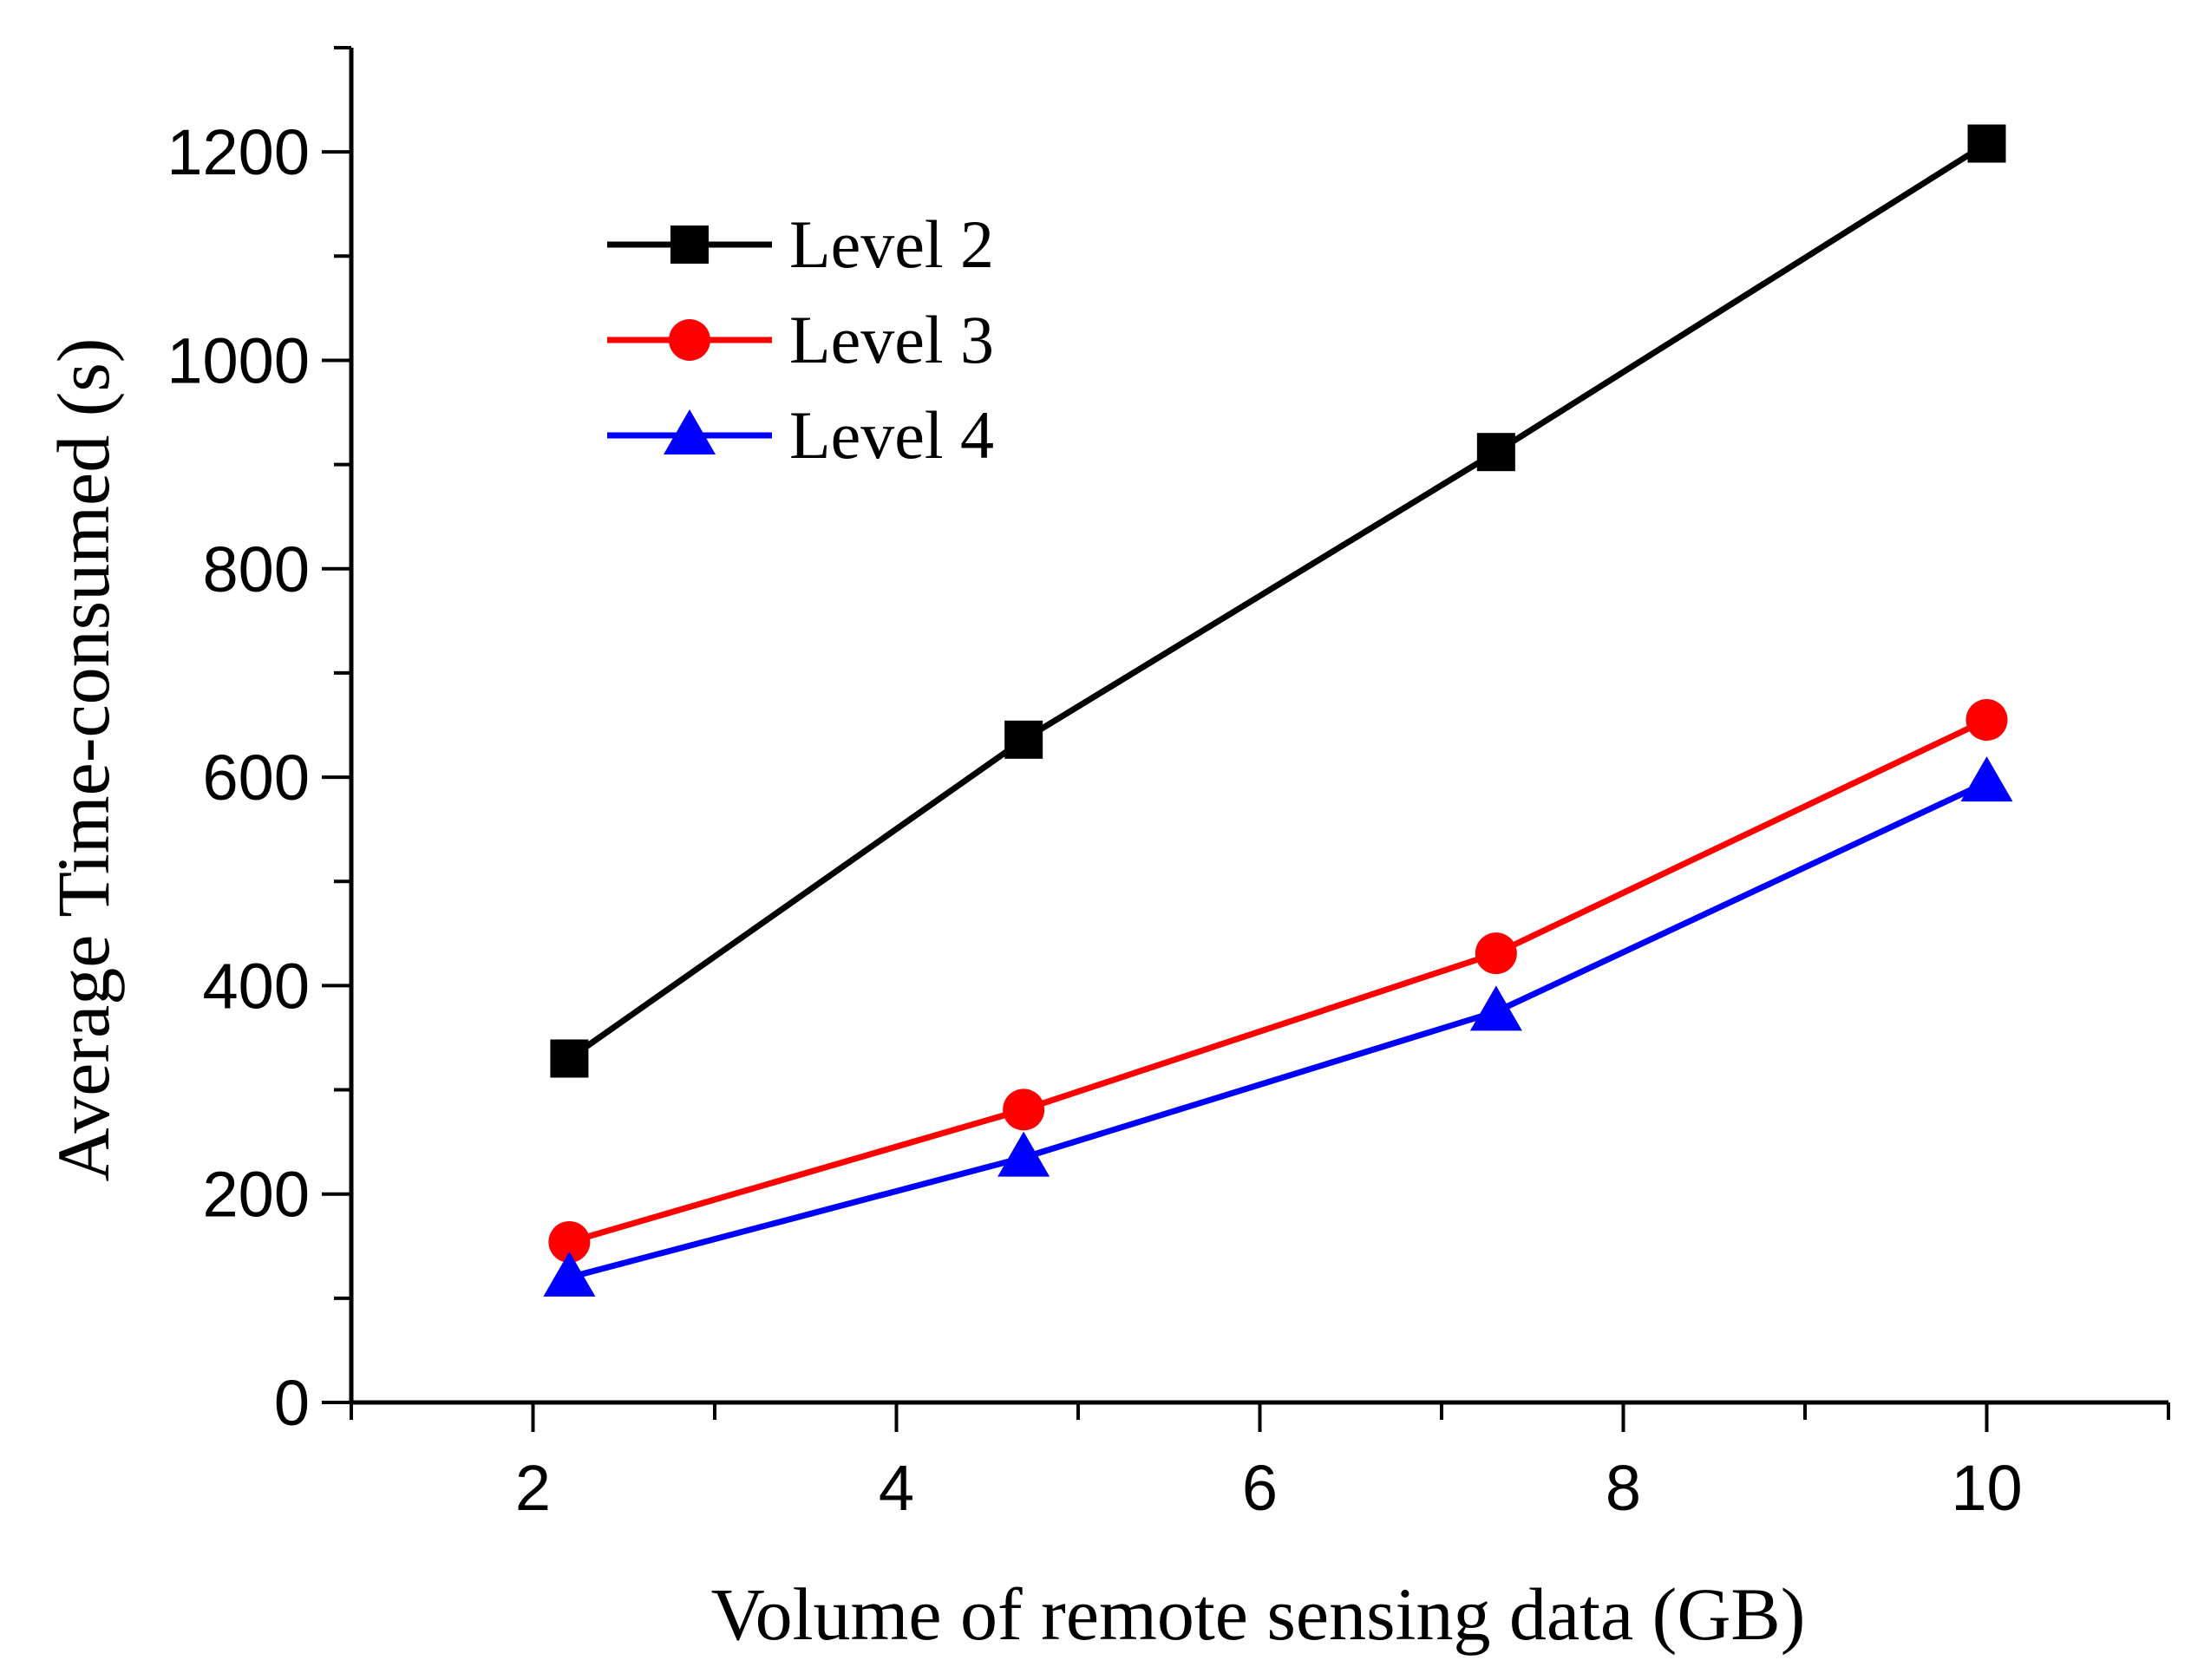  I want to click on y-tick-label: 1200, so click(238, 152).